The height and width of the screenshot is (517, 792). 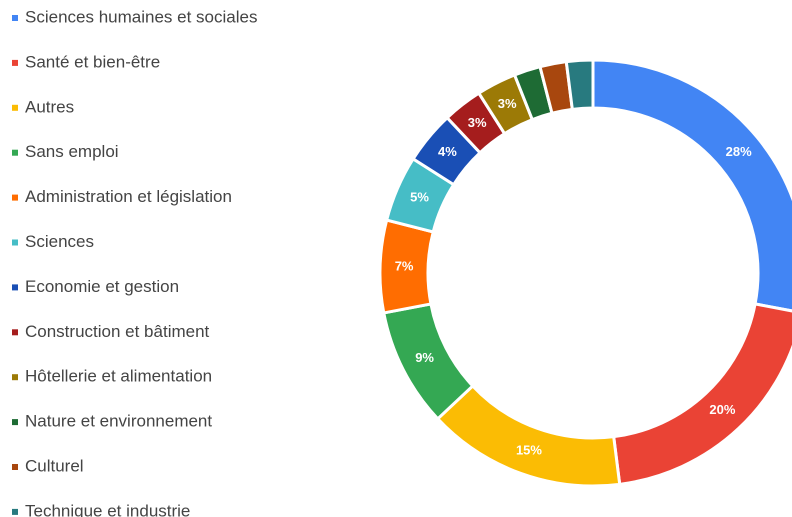 What do you see at coordinates (404, 266) in the screenshot?
I see `slice-label: 7%` at bounding box center [404, 266].